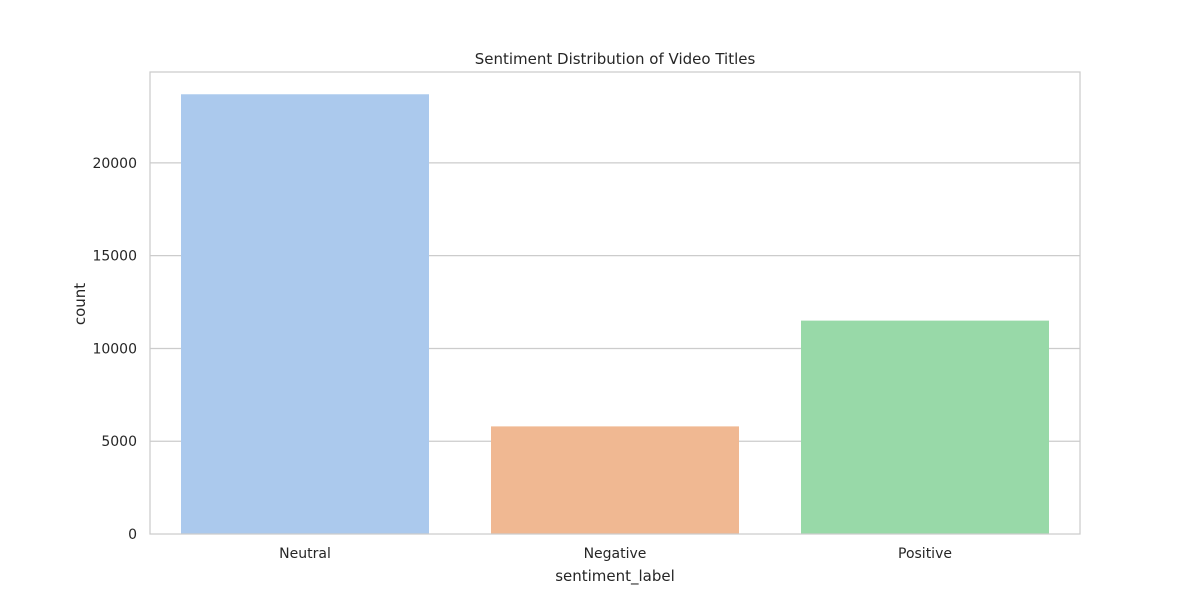  What do you see at coordinates (132, 535) in the screenshot?
I see `y-tick-label: 0` at bounding box center [132, 535].